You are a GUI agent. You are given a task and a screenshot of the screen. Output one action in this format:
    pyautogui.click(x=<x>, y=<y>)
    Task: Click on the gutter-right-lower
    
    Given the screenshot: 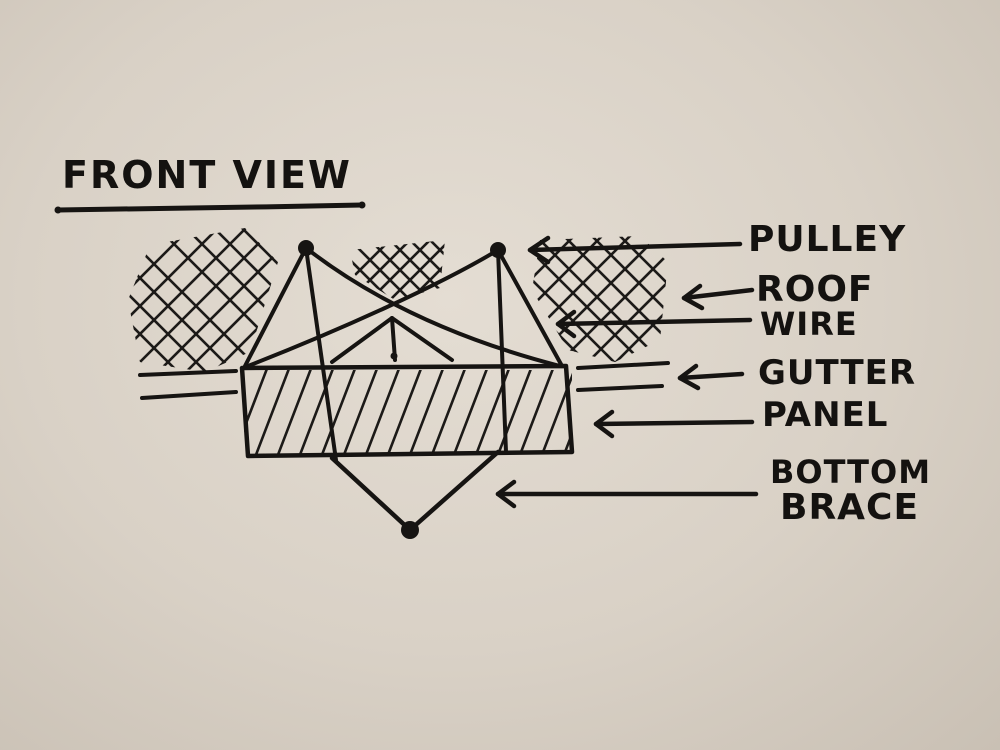 What is the action you would take?
    pyautogui.click(x=620, y=388)
    